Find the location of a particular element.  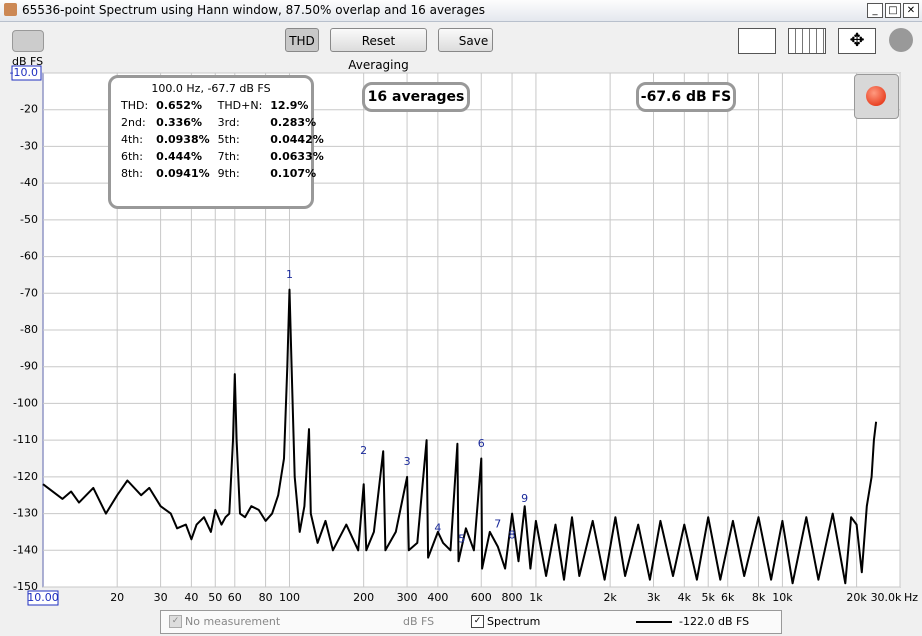

info-row: 6th: 0.444% 7th: 0.0633% is located at coordinates (222, 156).